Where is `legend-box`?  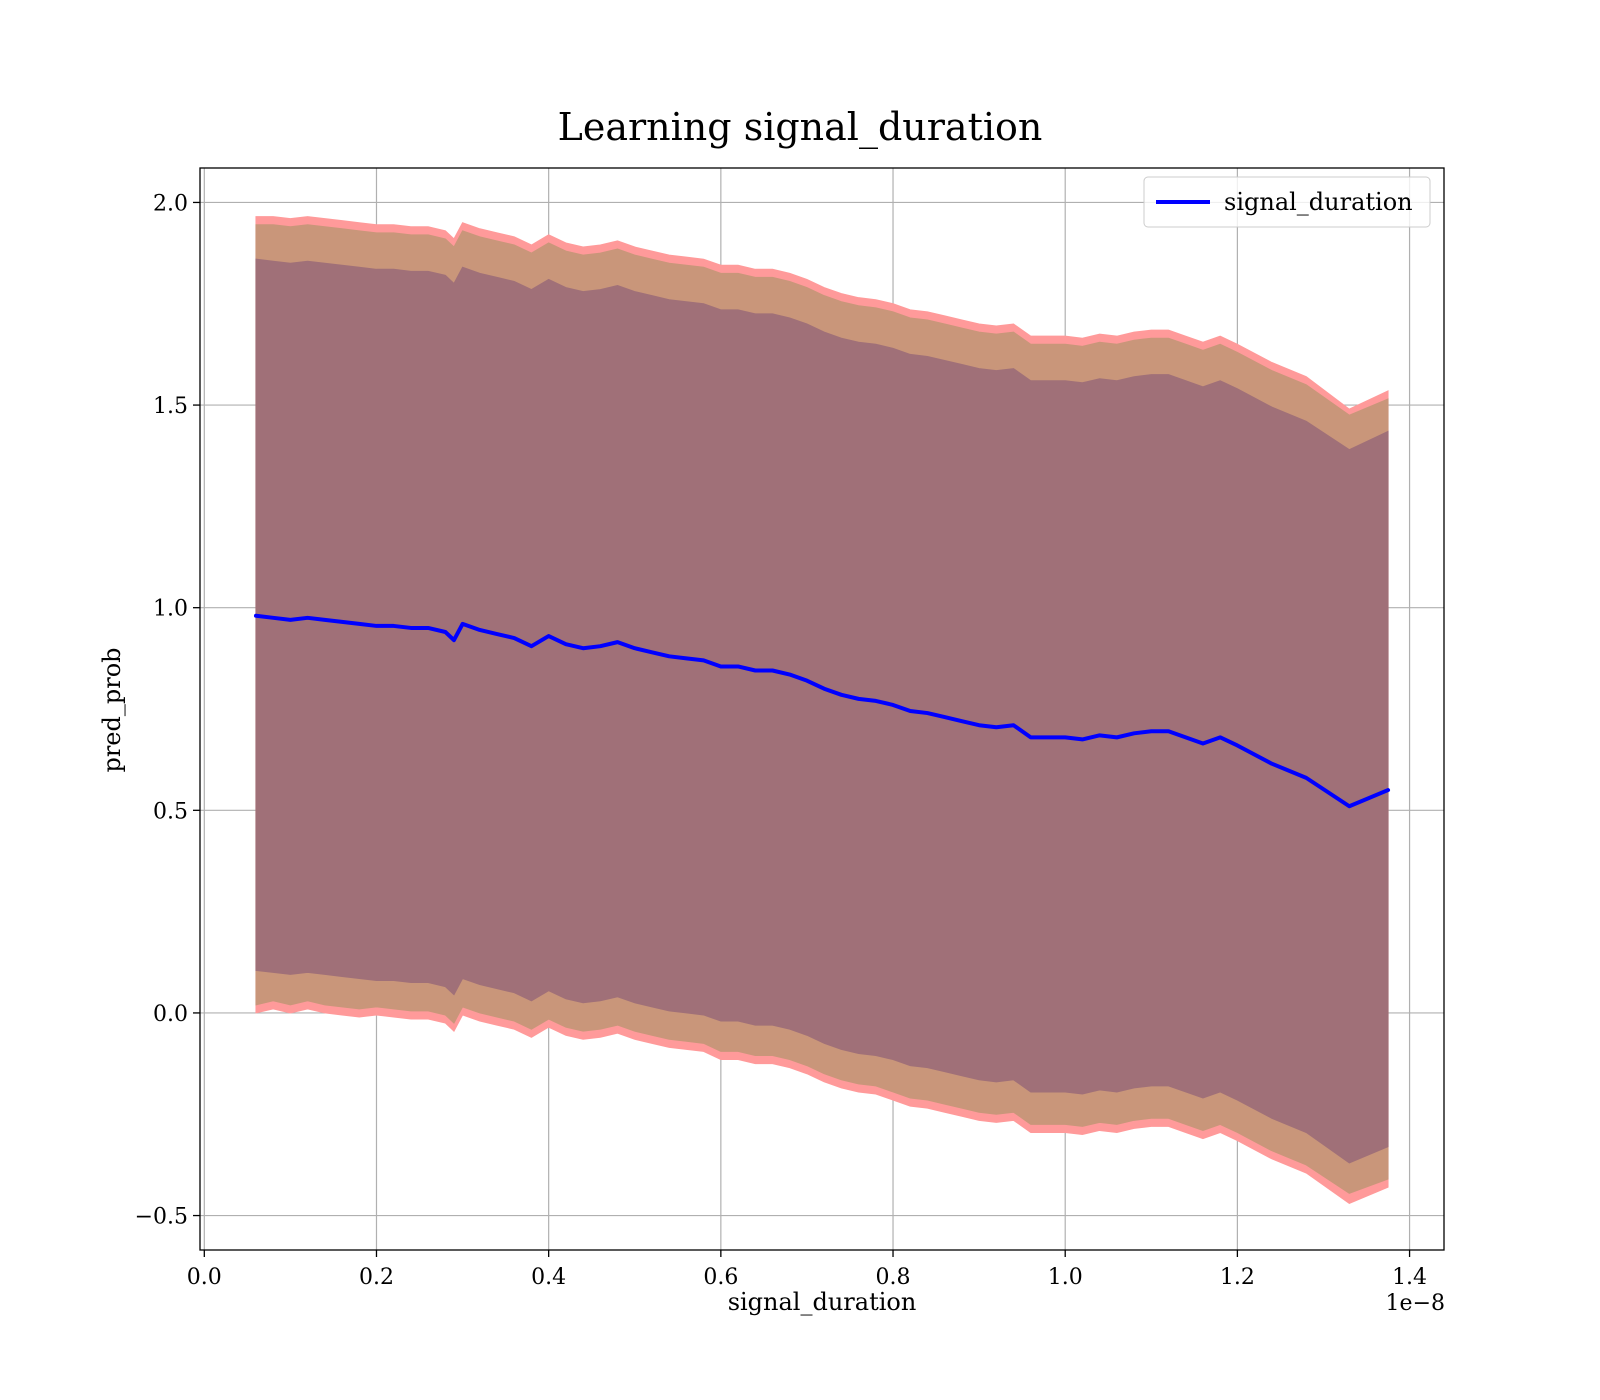
legend-box is located at coordinates (1287, 202).